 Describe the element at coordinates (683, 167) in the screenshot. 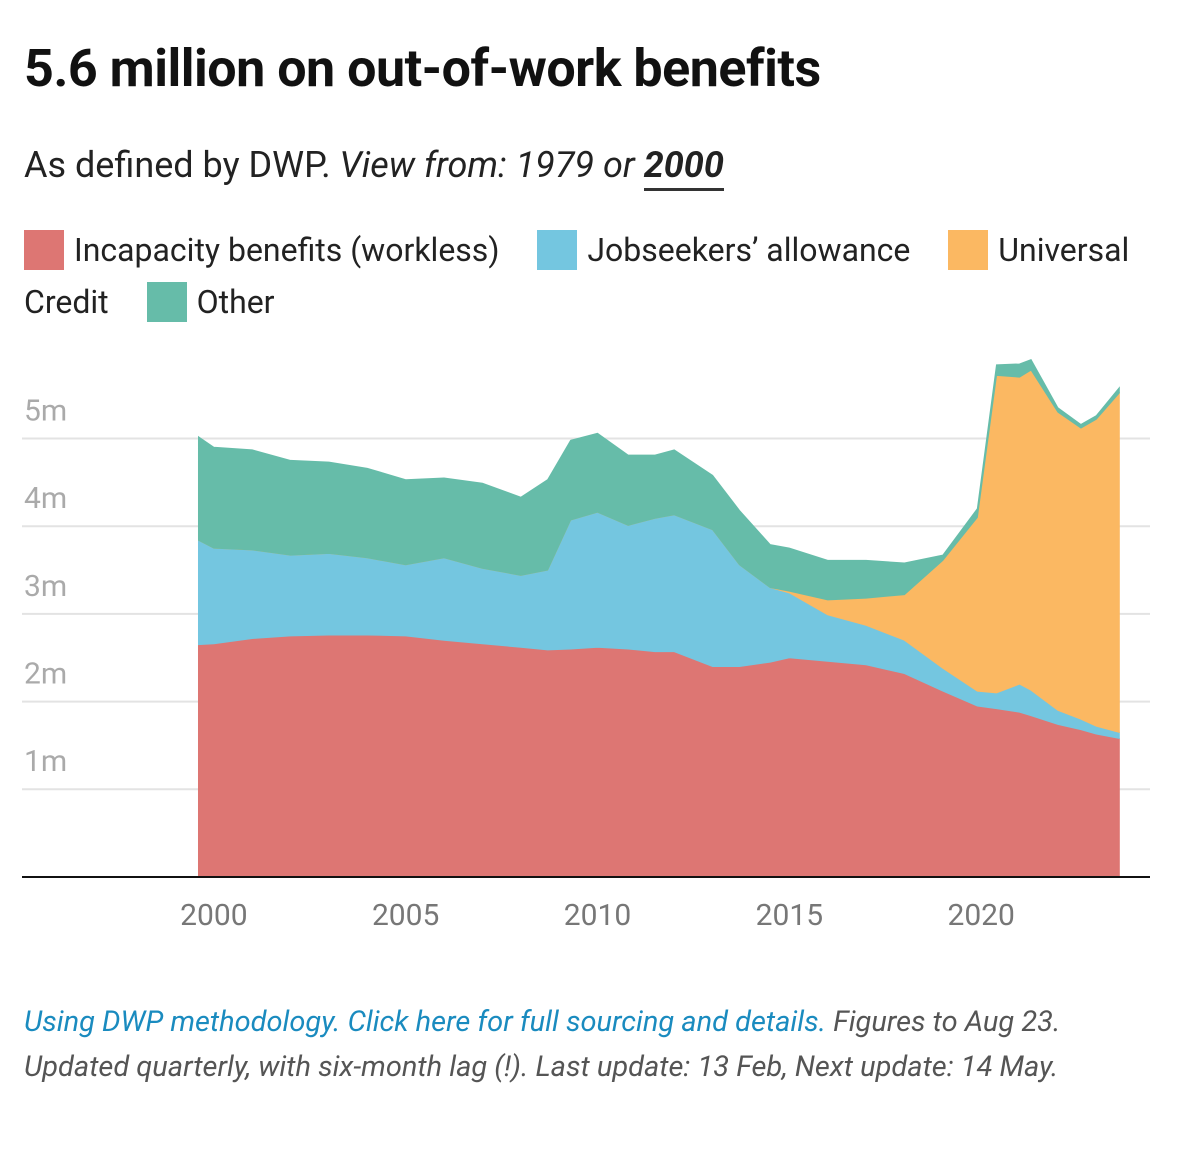

I see `view-option-selected: 2000` at that location.